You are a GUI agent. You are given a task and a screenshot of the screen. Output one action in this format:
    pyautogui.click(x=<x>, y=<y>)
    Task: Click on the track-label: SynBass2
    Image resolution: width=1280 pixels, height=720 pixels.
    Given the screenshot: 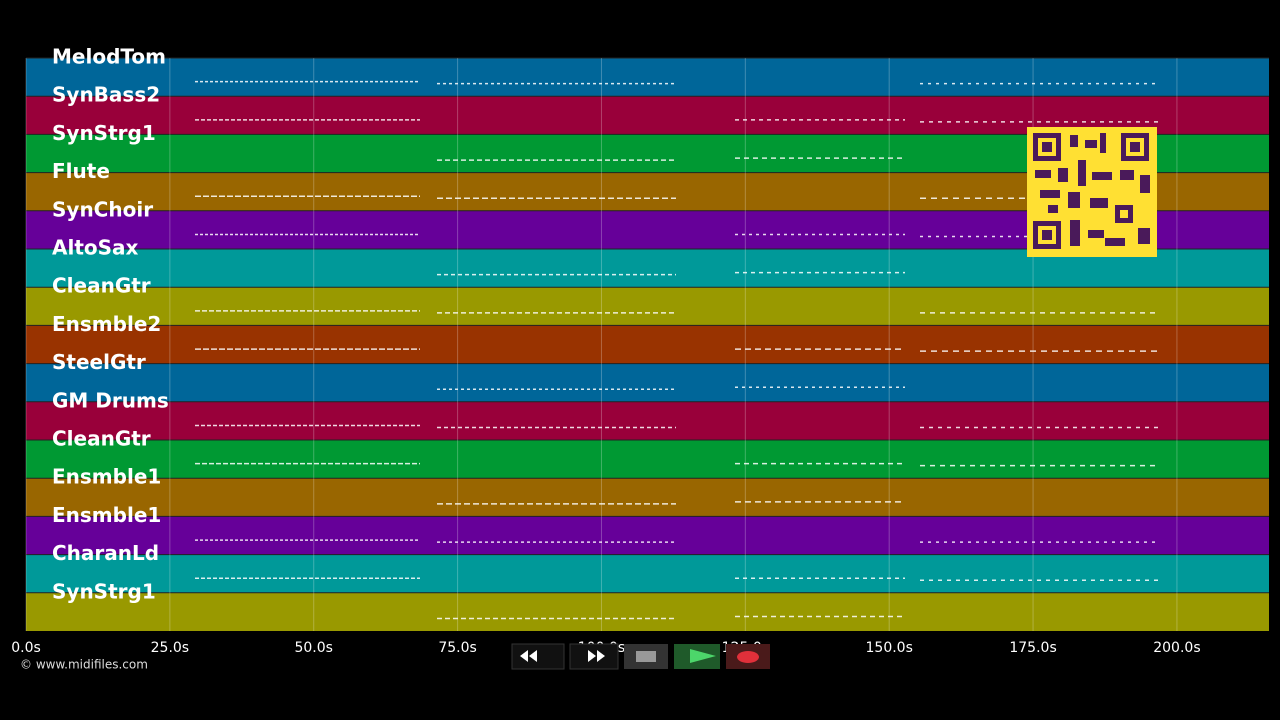 What is the action you would take?
    pyautogui.click(x=106, y=95)
    